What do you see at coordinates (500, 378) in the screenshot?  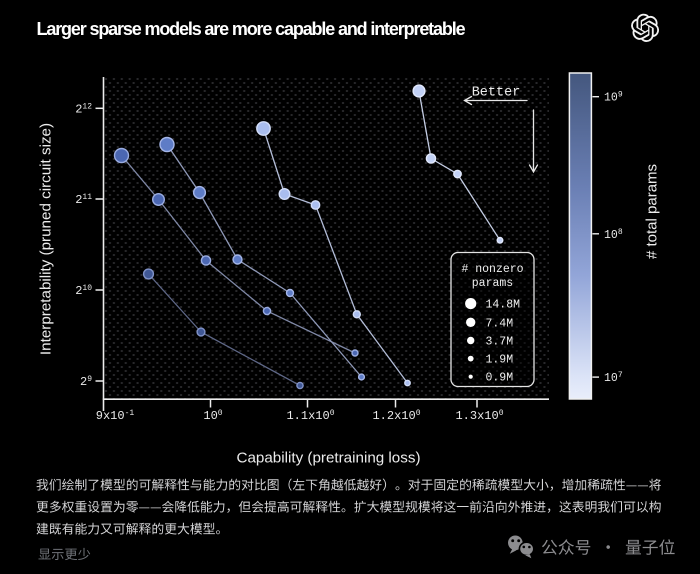 I see `svg-text: 0.9M` at bounding box center [500, 378].